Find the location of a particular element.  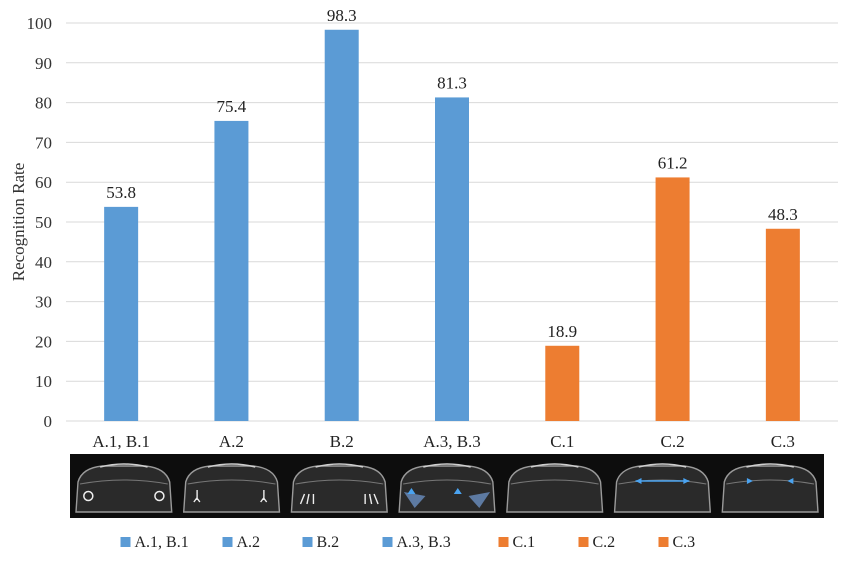

car-lamp-arrows-in-icon is located at coordinates (770, 488).